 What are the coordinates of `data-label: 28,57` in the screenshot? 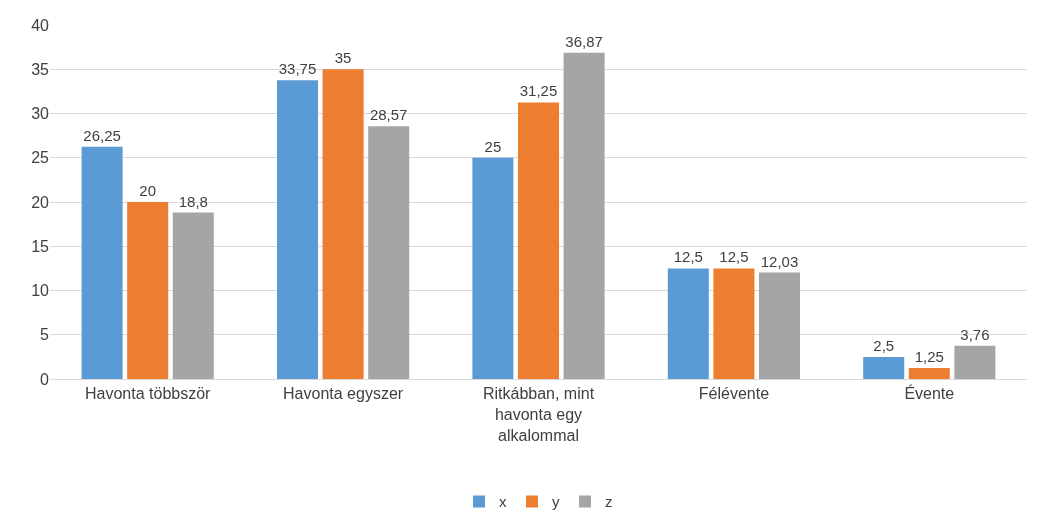 It's located at (388, 115).